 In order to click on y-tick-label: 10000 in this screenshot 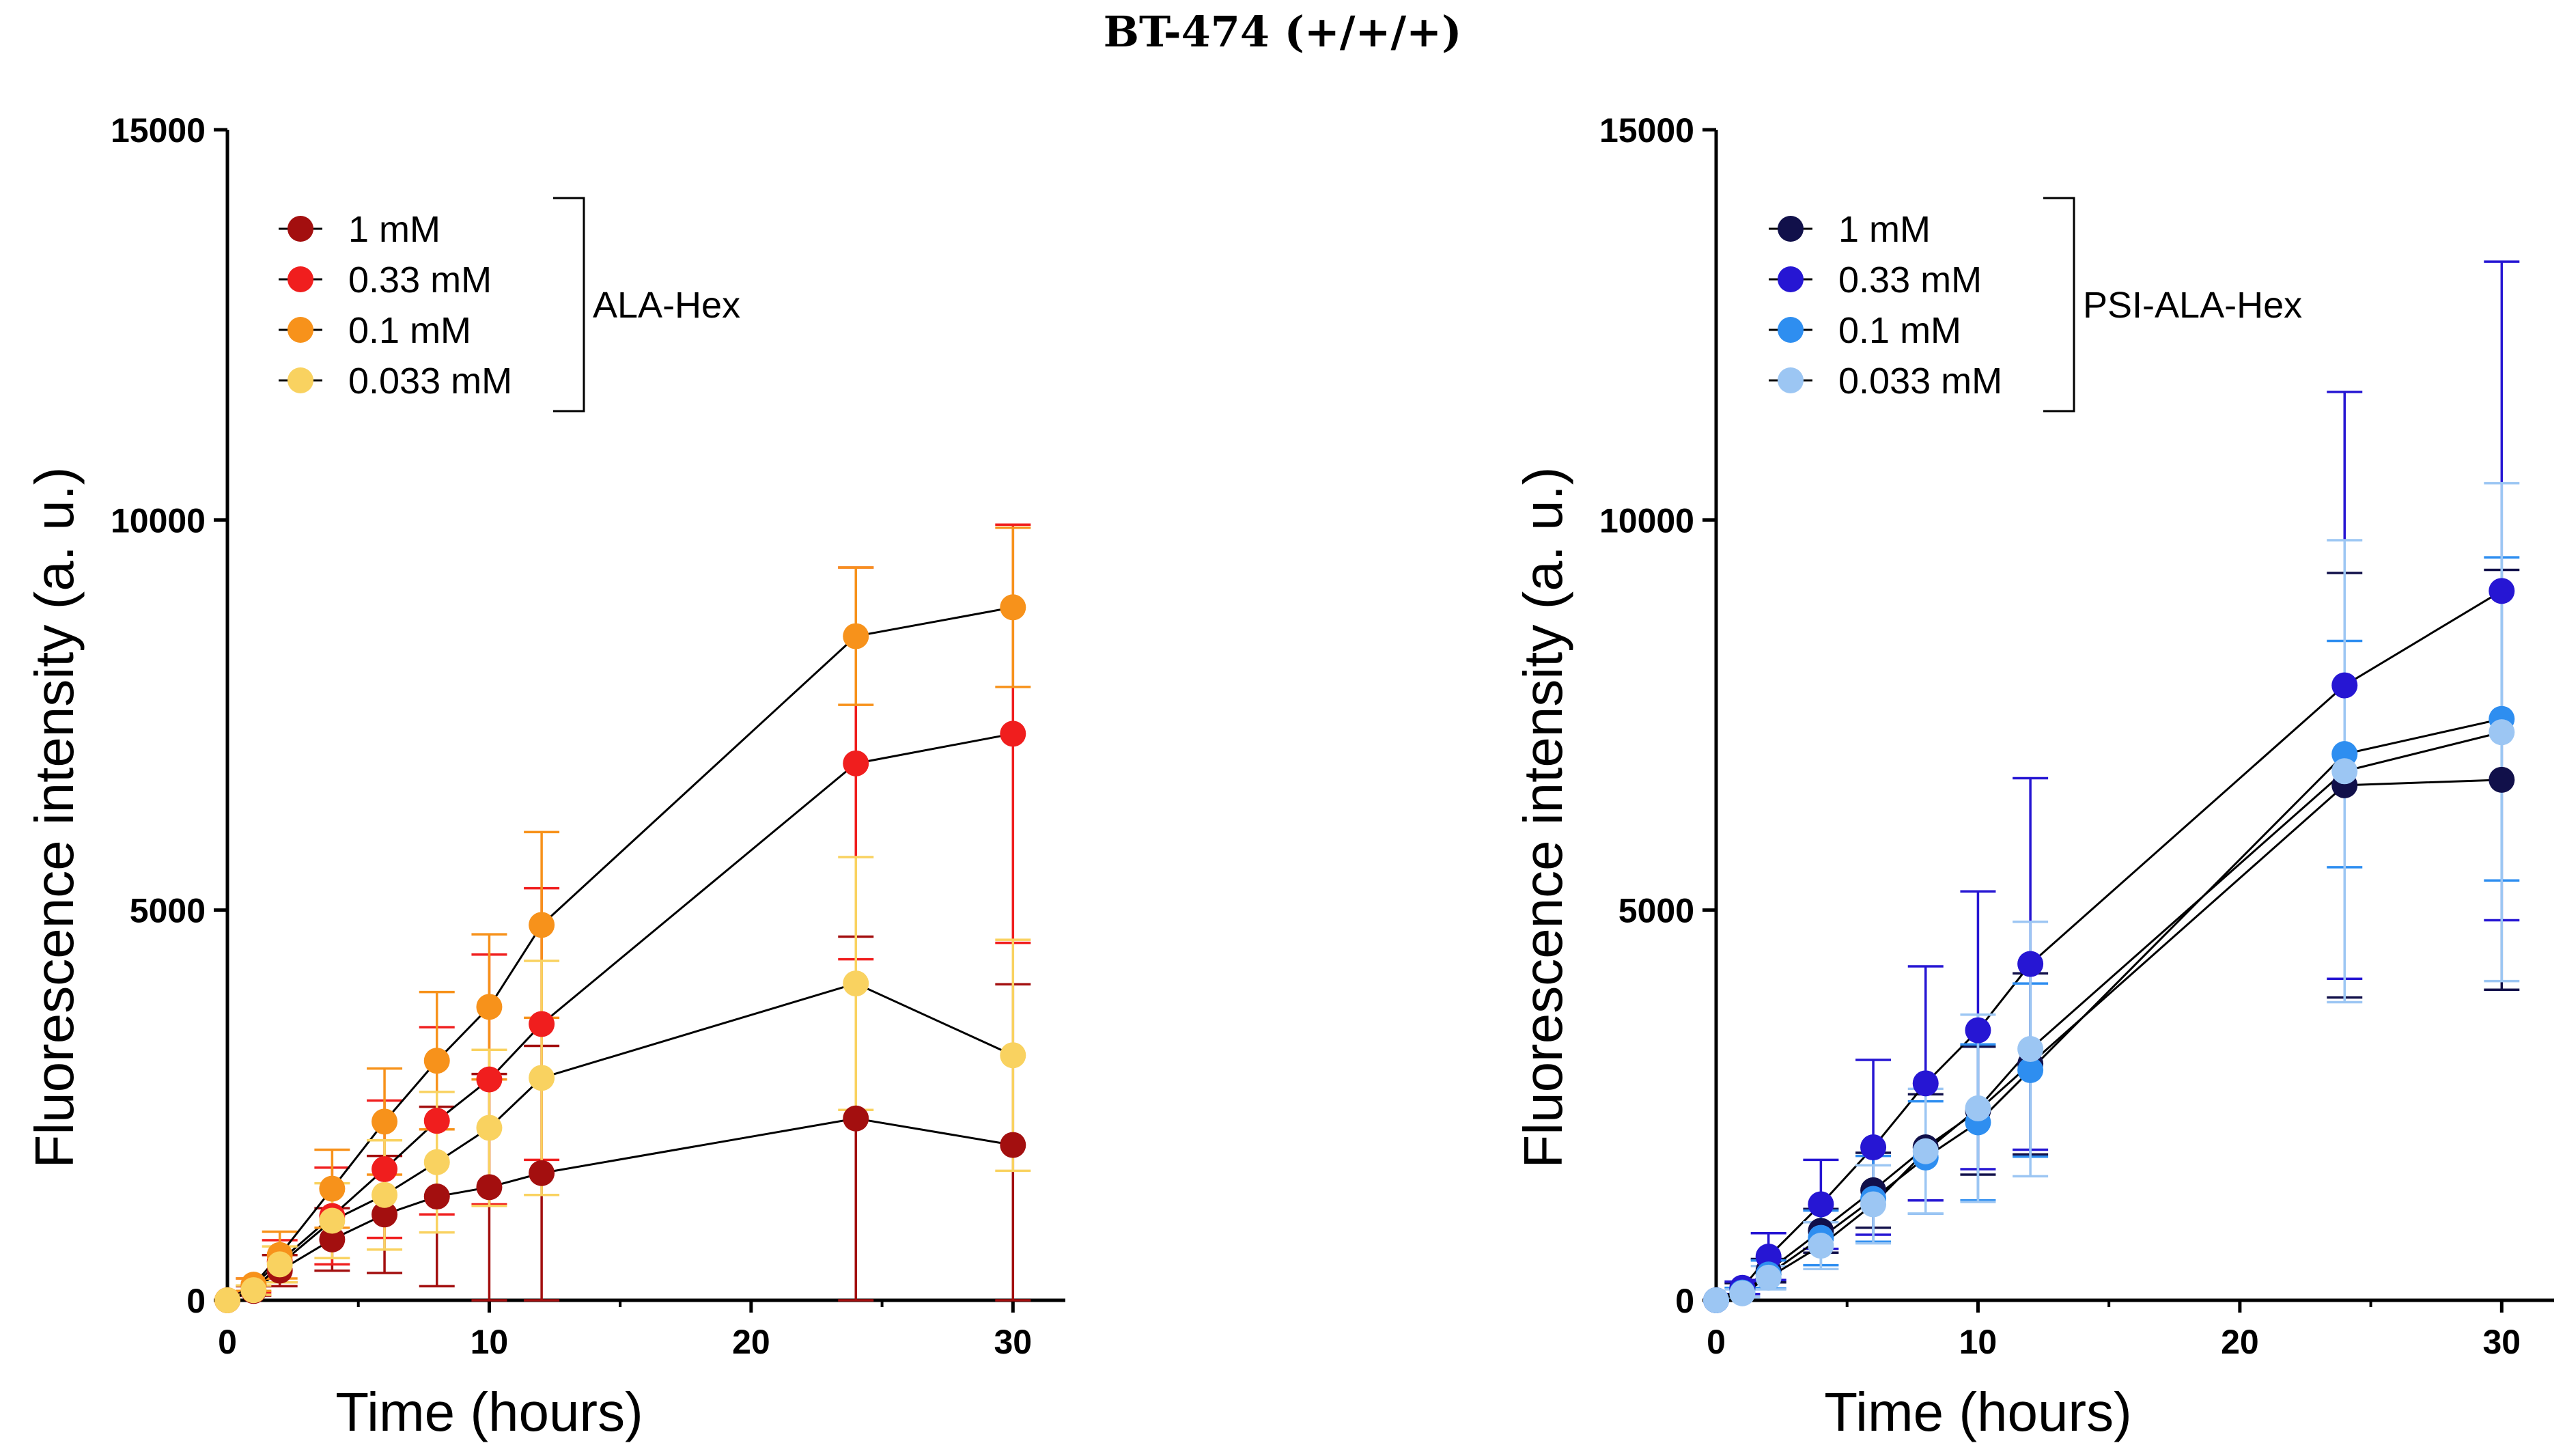, I will do `click(158, 520)`.